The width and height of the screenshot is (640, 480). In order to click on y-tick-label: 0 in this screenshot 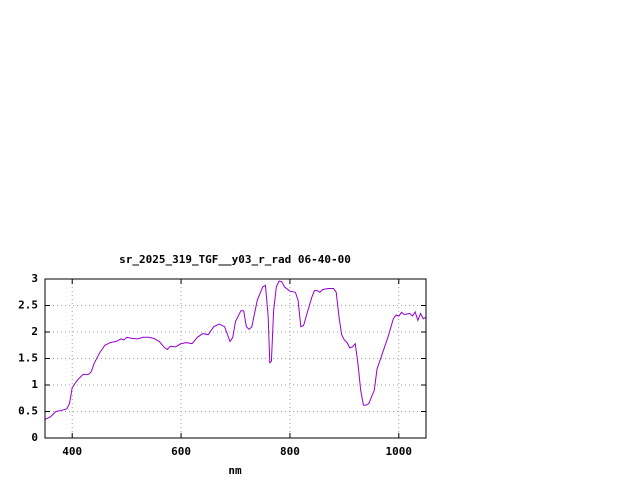, I will do `click(34, 437)`.